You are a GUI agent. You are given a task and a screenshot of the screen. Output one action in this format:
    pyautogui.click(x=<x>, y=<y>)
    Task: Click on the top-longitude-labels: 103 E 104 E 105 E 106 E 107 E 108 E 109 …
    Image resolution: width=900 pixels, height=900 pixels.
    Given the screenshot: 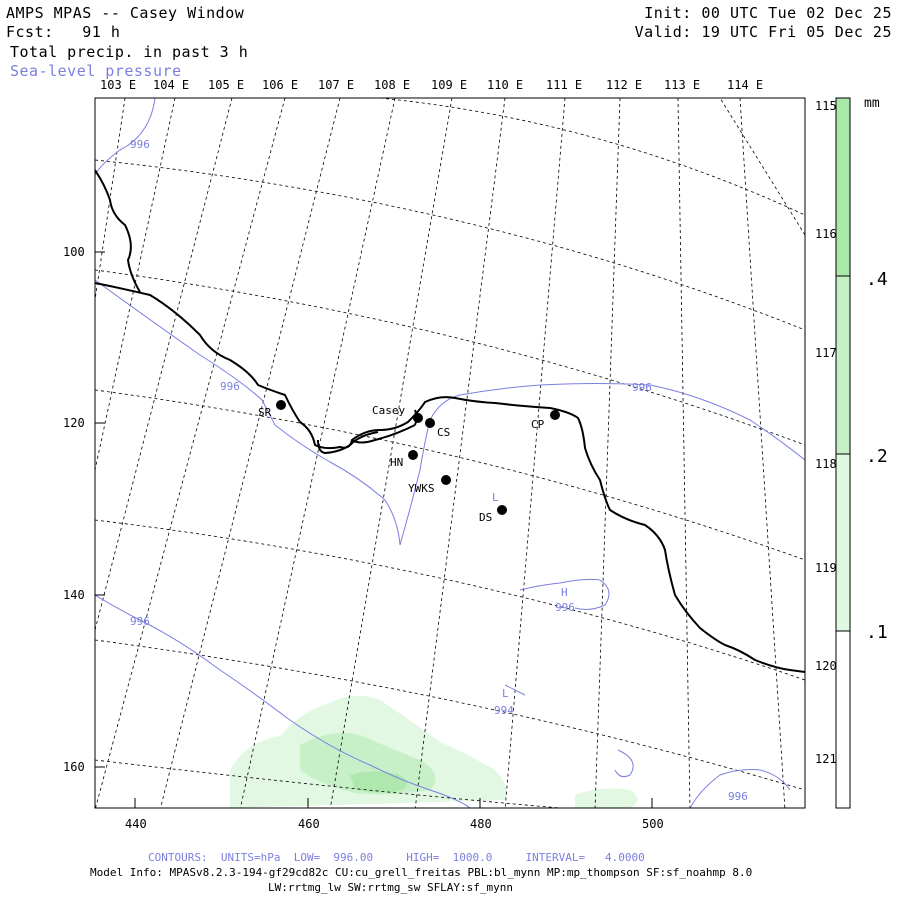 What is the action you would take?
    pyautogui.click(x=431, y=85)
    